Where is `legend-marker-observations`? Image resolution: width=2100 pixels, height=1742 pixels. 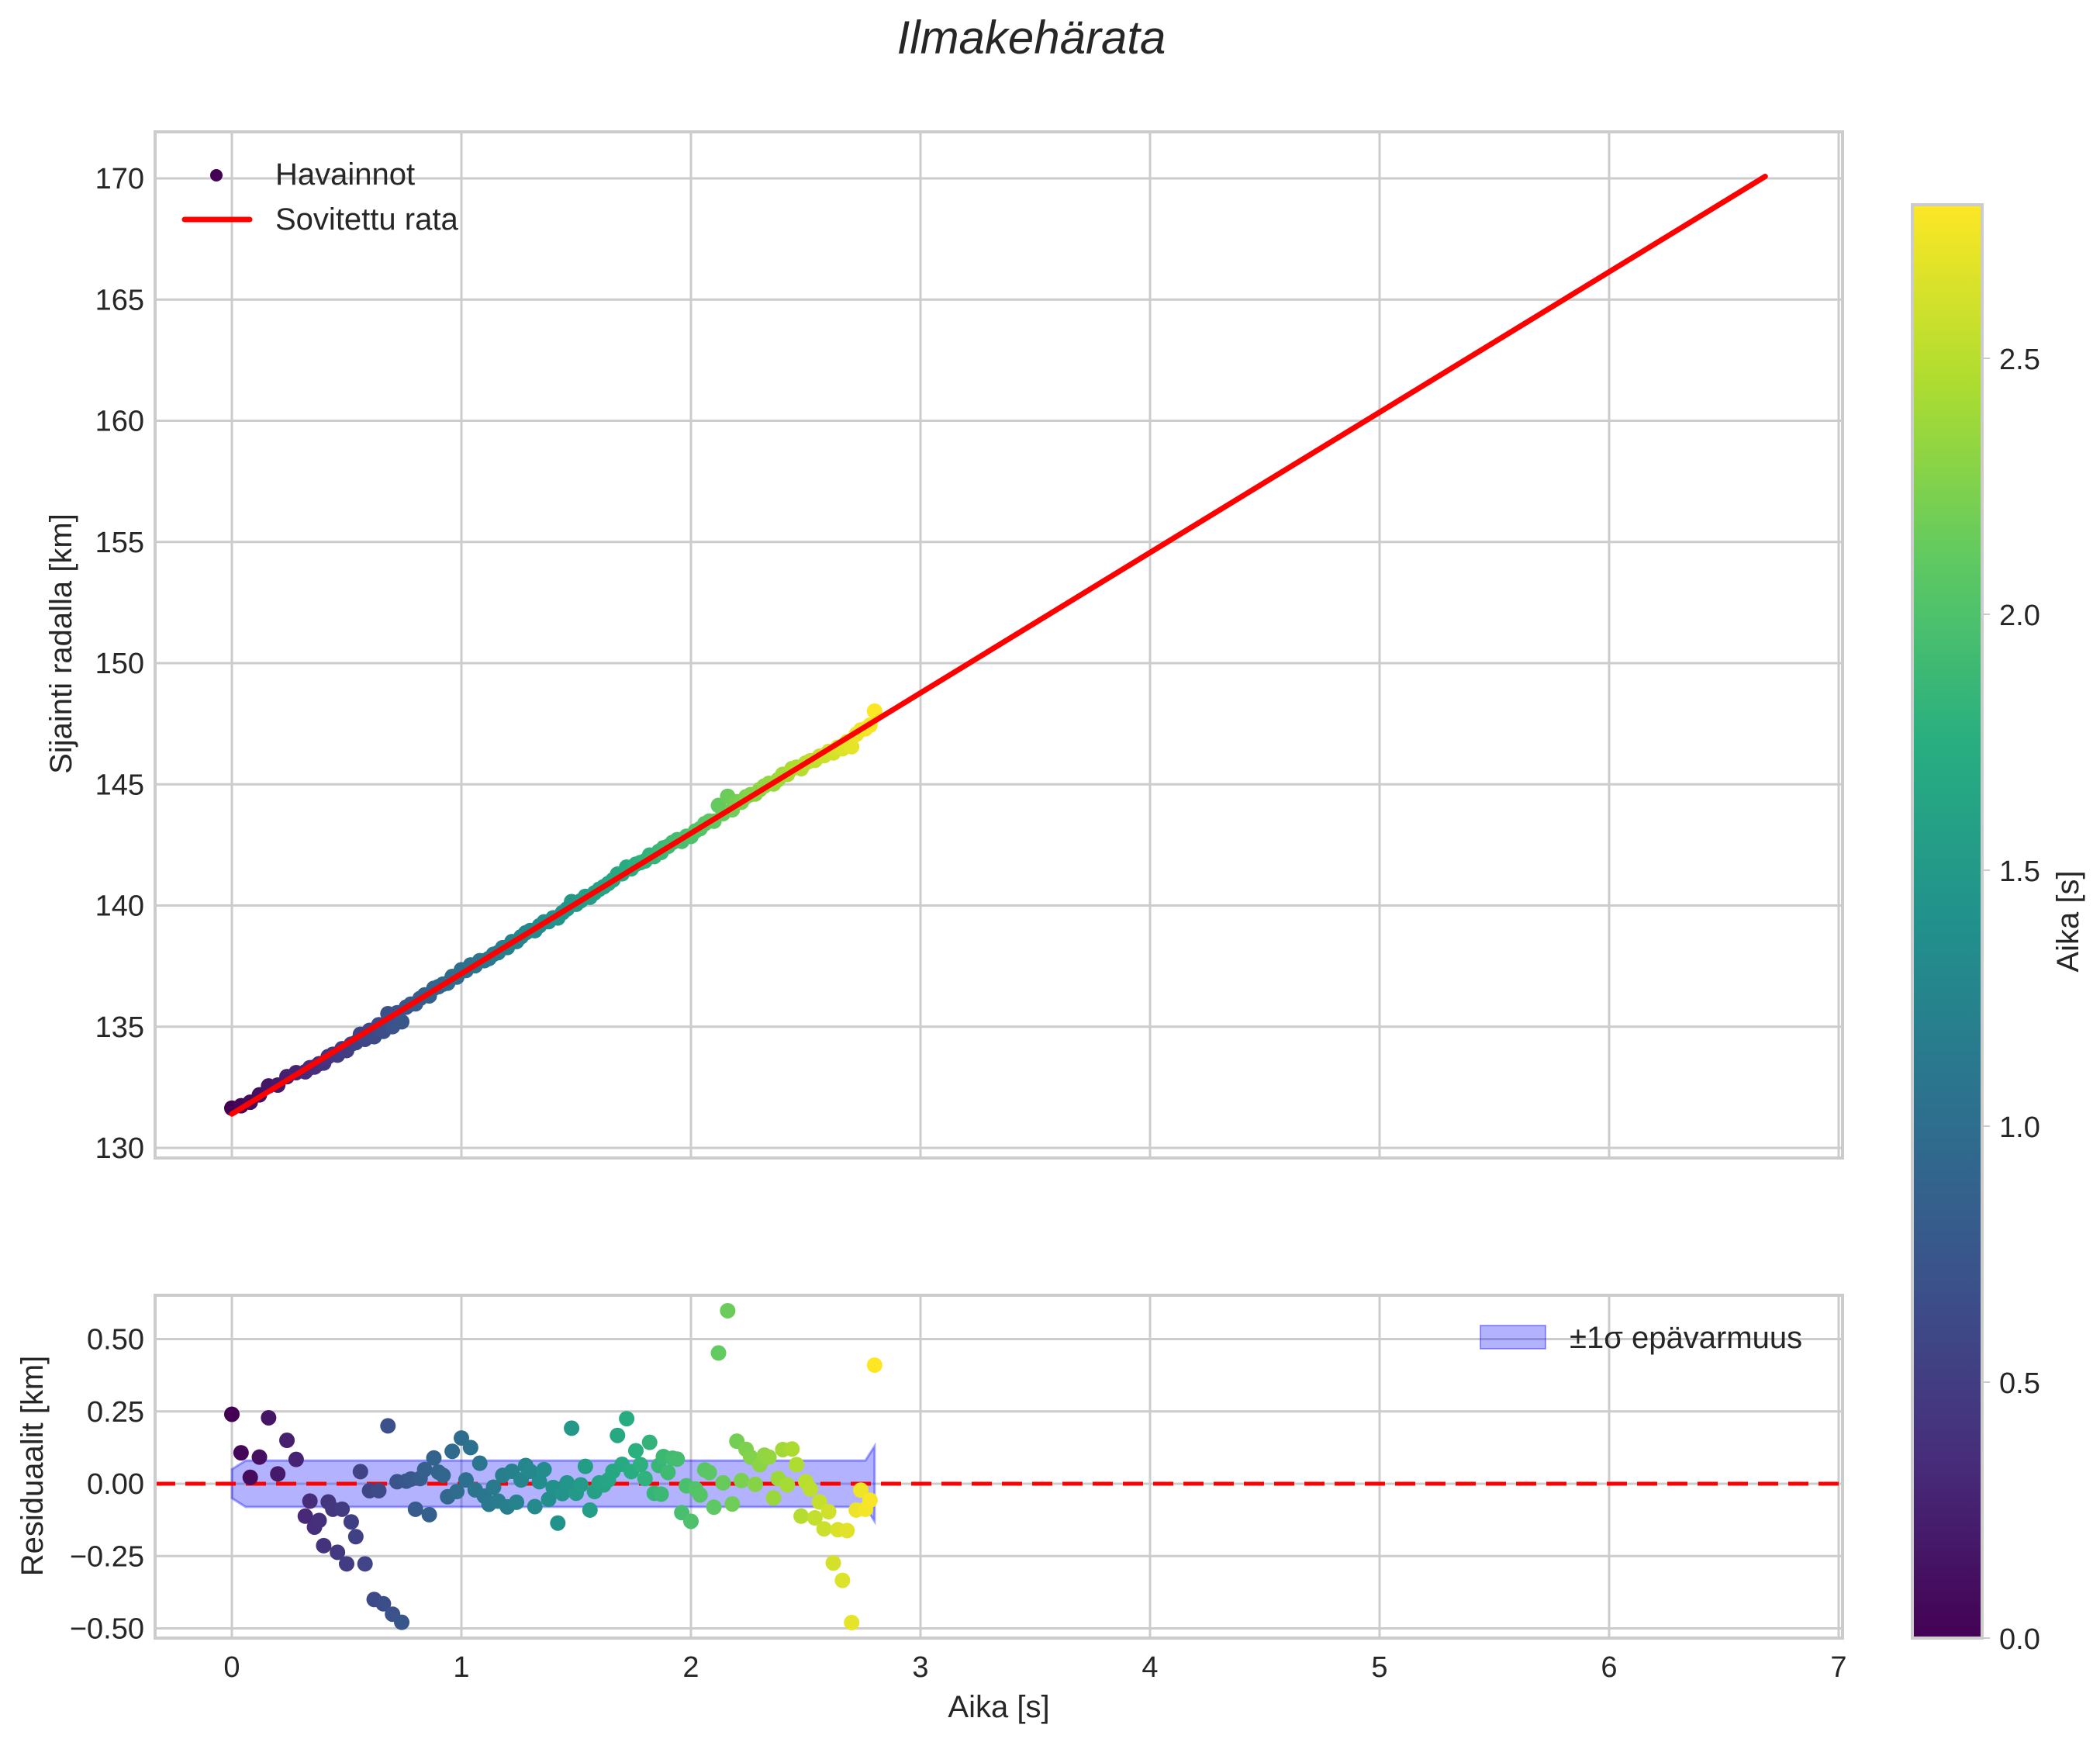
legend-marker-observations is located at coordinates (216, 175).